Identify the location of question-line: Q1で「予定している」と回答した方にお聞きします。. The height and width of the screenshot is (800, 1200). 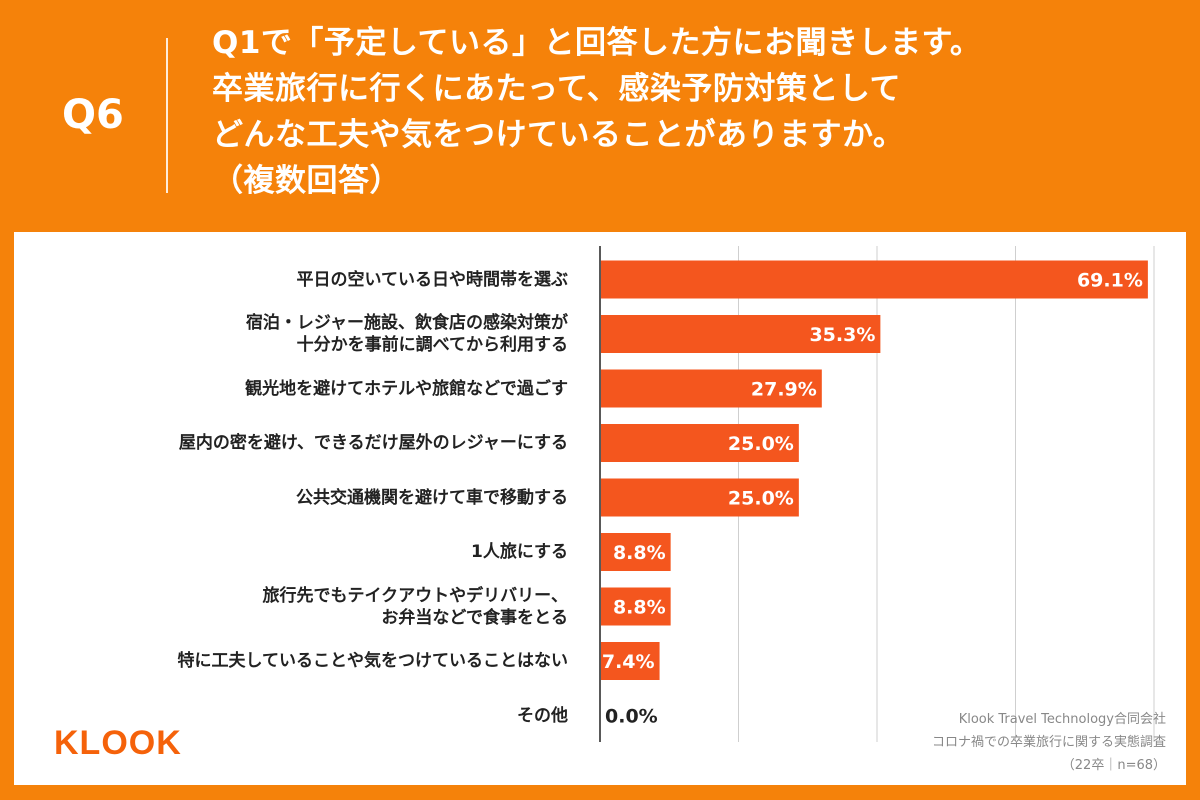
(597, 43).